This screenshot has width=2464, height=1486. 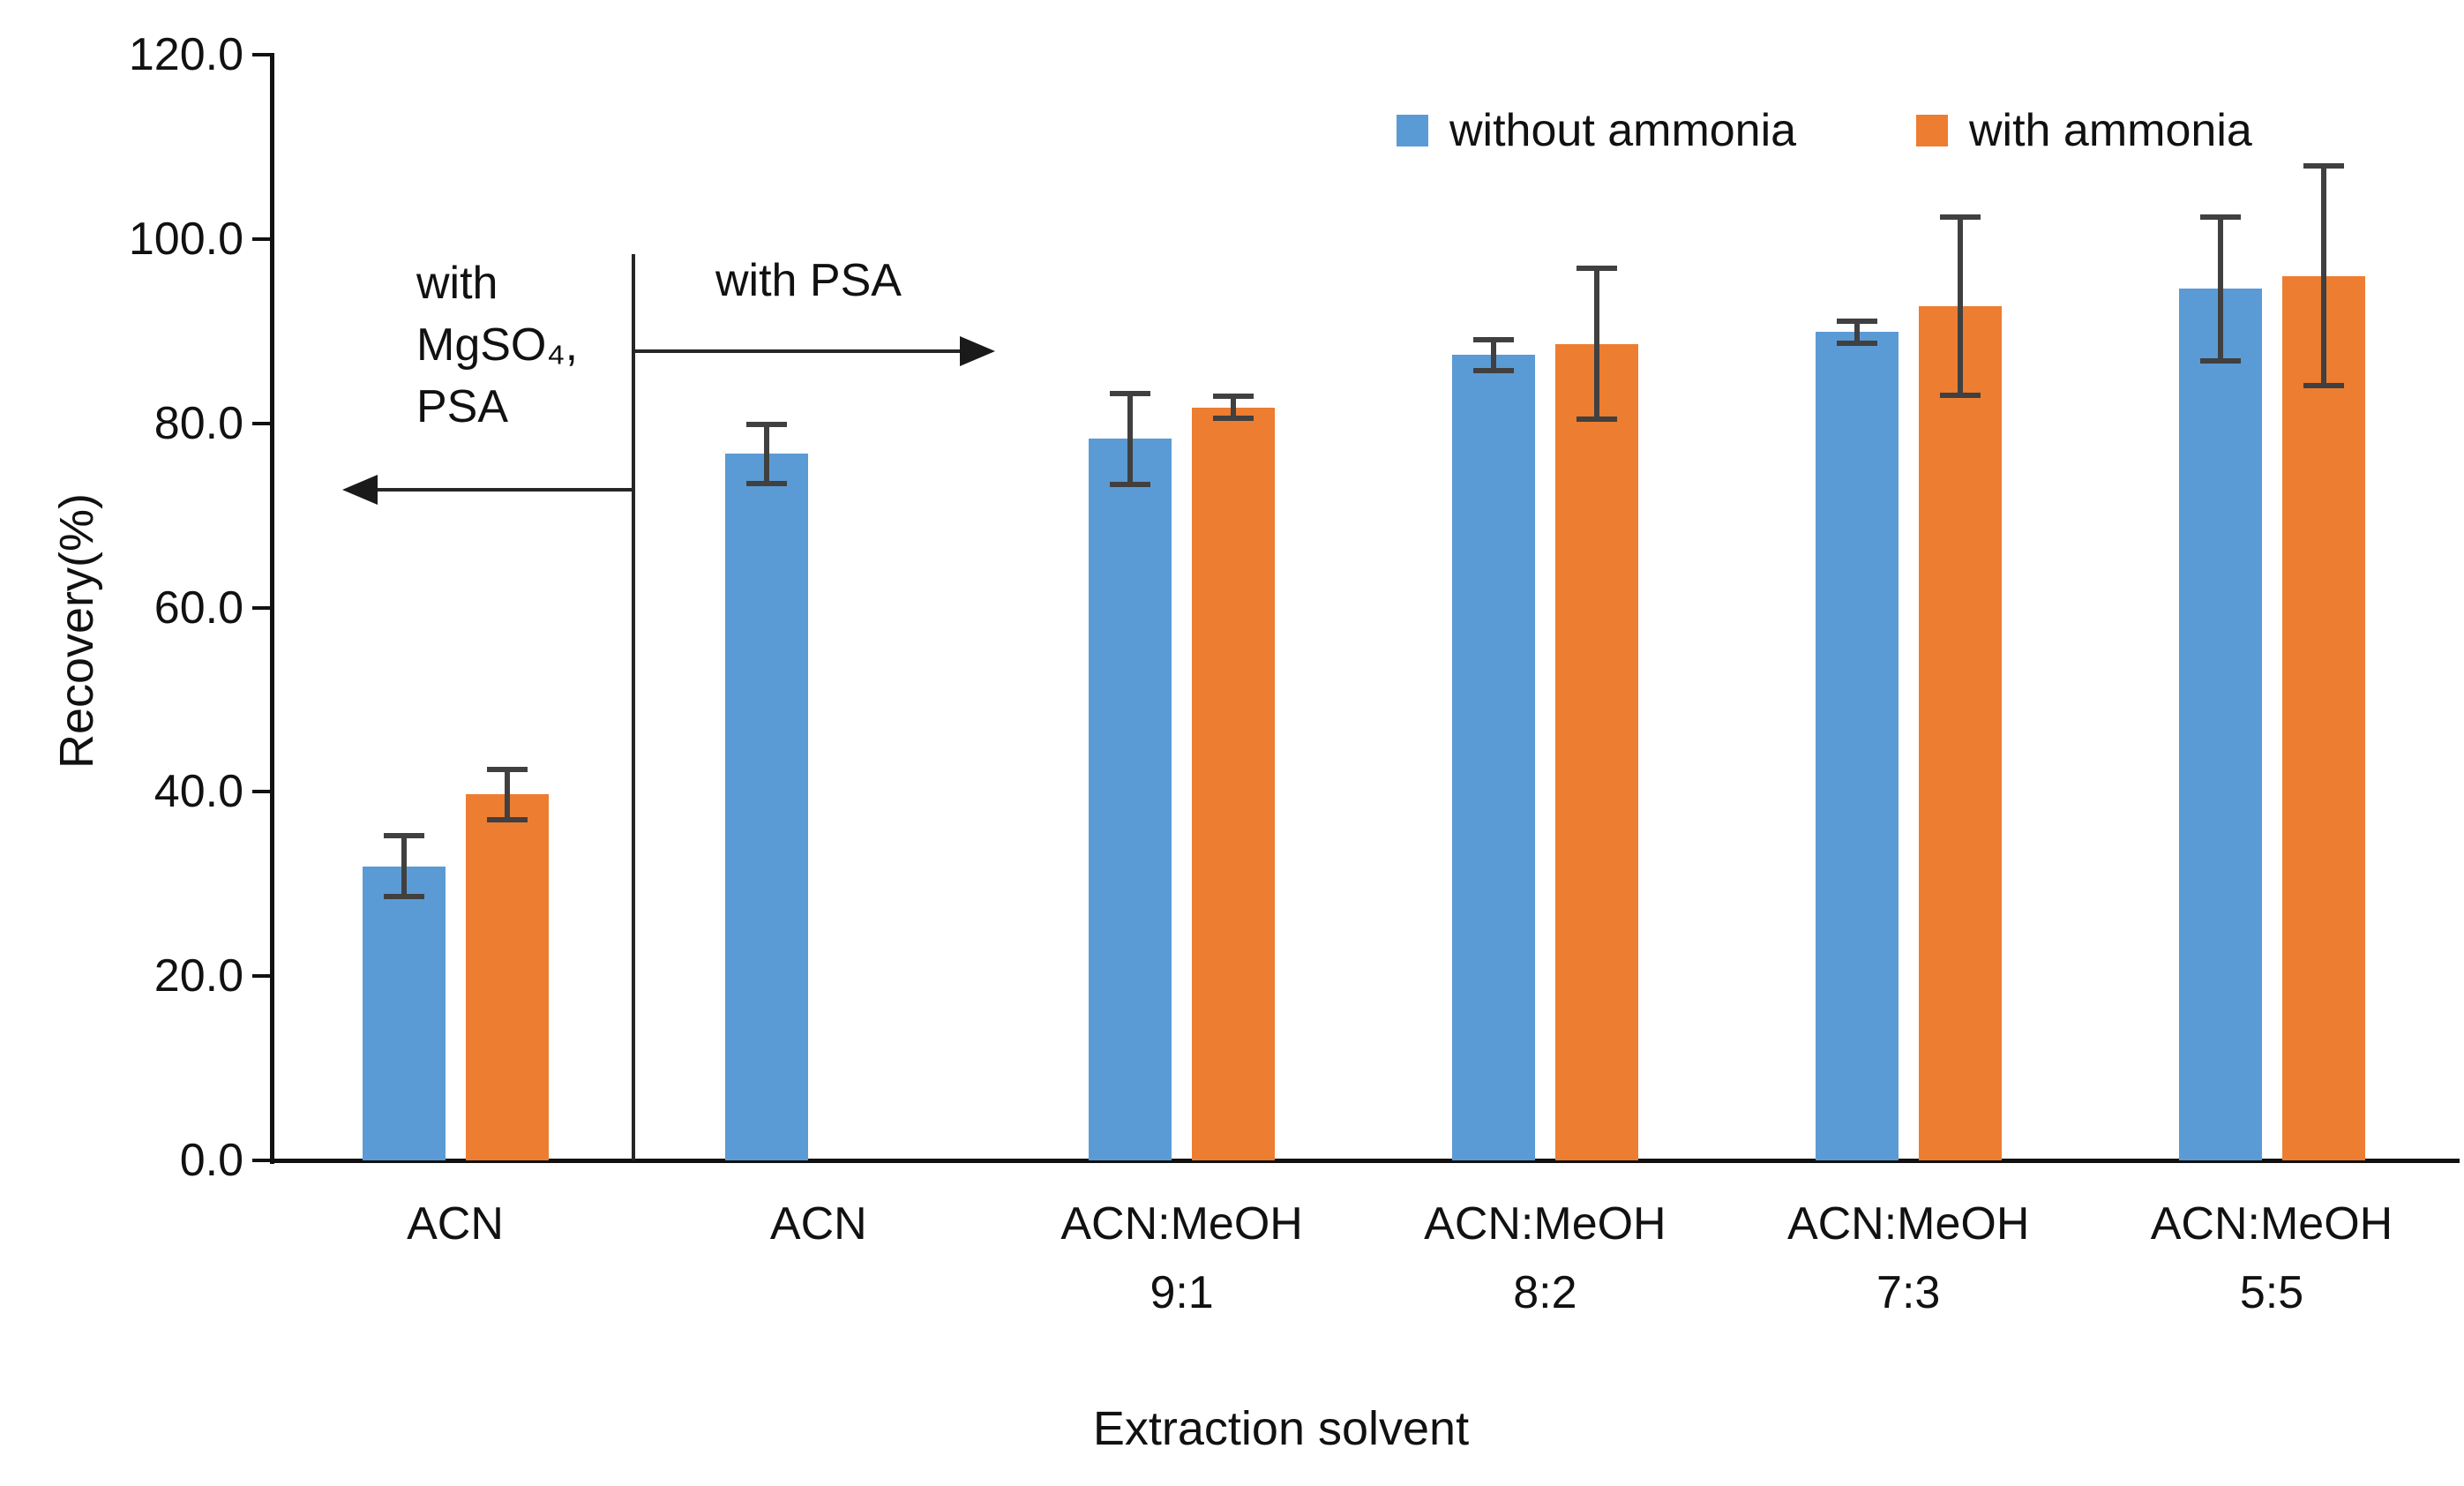 I want to click on x-category-label: ACN:MeOH 9:1, so click(x=1181, y=1258).